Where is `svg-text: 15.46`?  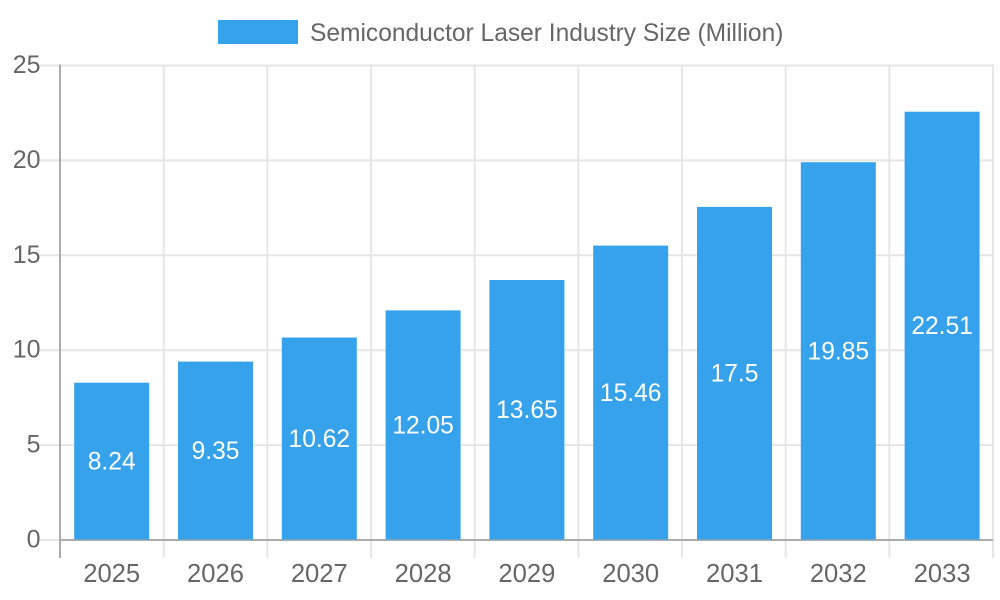 svg-text: 15.46 is located at coordinates (631, 393).